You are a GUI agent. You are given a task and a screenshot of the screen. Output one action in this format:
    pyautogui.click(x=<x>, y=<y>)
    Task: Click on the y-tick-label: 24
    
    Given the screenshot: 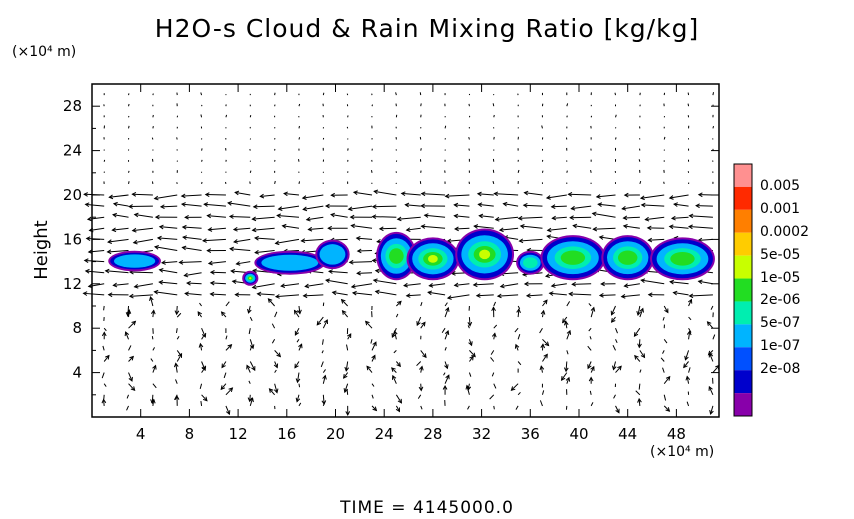 What is the action you would take?
    pyautogui.click(x=72, y=151)
    